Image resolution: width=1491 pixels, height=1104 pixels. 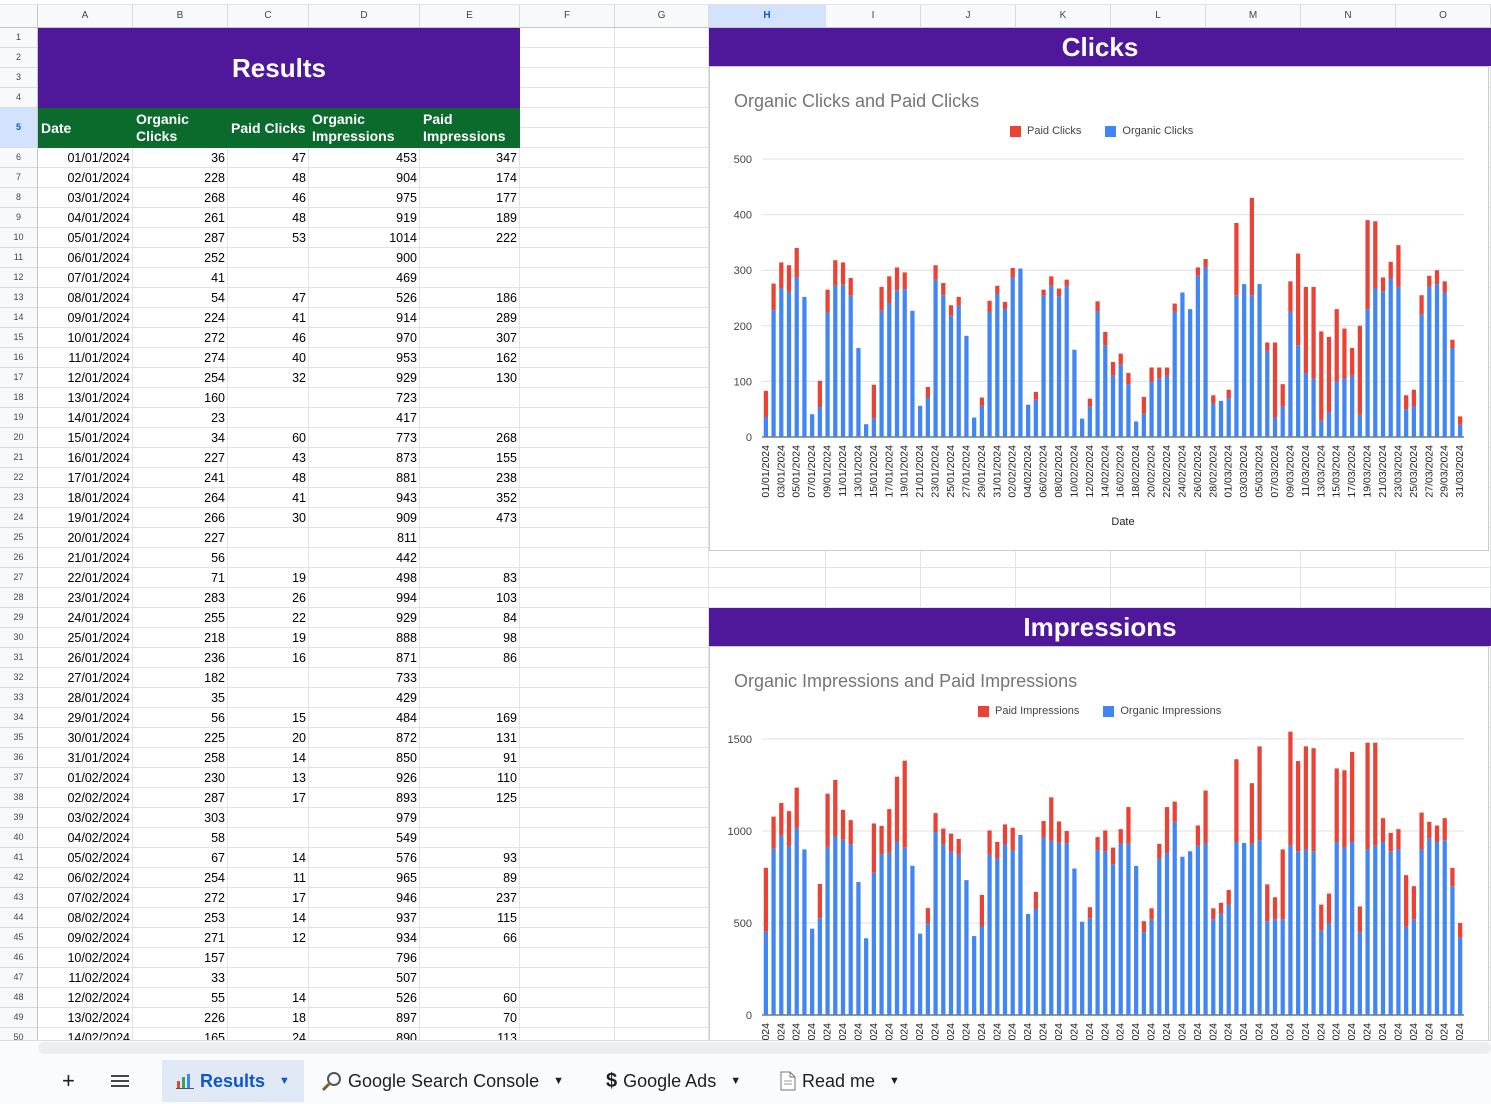 I want to click on row-header-10: 10, so click(x=19, y=238).